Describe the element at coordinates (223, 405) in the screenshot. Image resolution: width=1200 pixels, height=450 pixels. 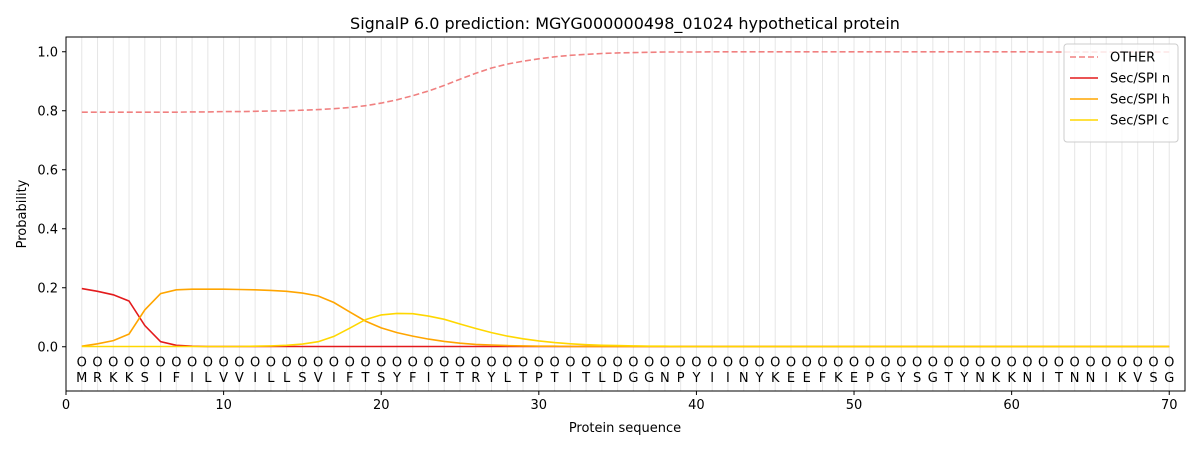
I see `x-tick-label: 10` at that location.